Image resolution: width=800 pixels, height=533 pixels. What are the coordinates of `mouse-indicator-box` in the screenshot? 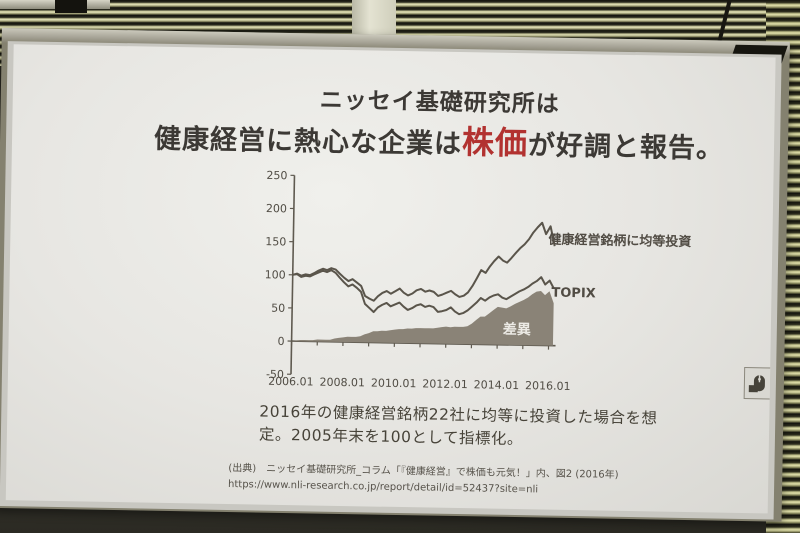 It's located at (758, 383).